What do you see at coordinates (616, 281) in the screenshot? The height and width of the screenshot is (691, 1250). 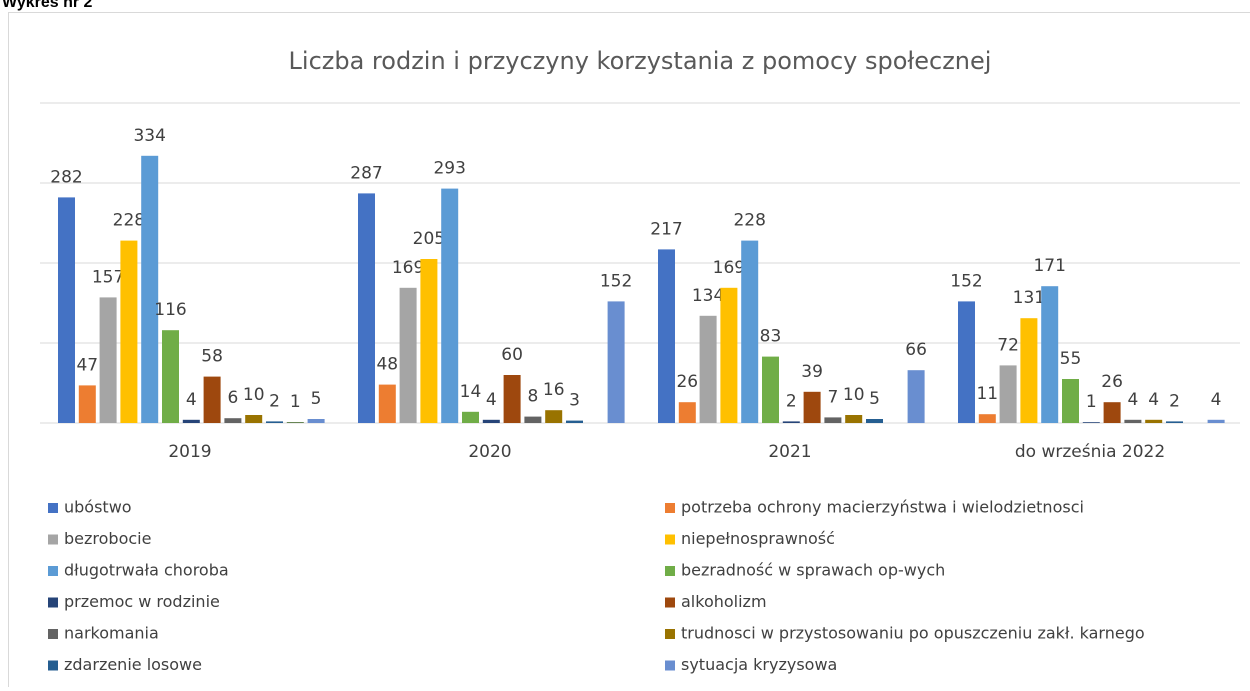 I see `data-label: 152` at bounding box center [616, 281].